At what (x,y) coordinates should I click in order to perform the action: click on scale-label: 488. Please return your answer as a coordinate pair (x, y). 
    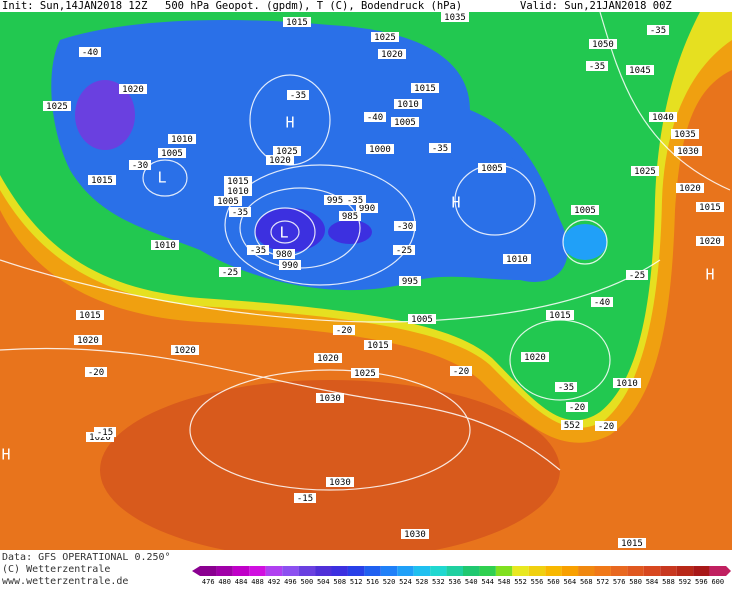
    Looking at the image, I should click on (257, 582).